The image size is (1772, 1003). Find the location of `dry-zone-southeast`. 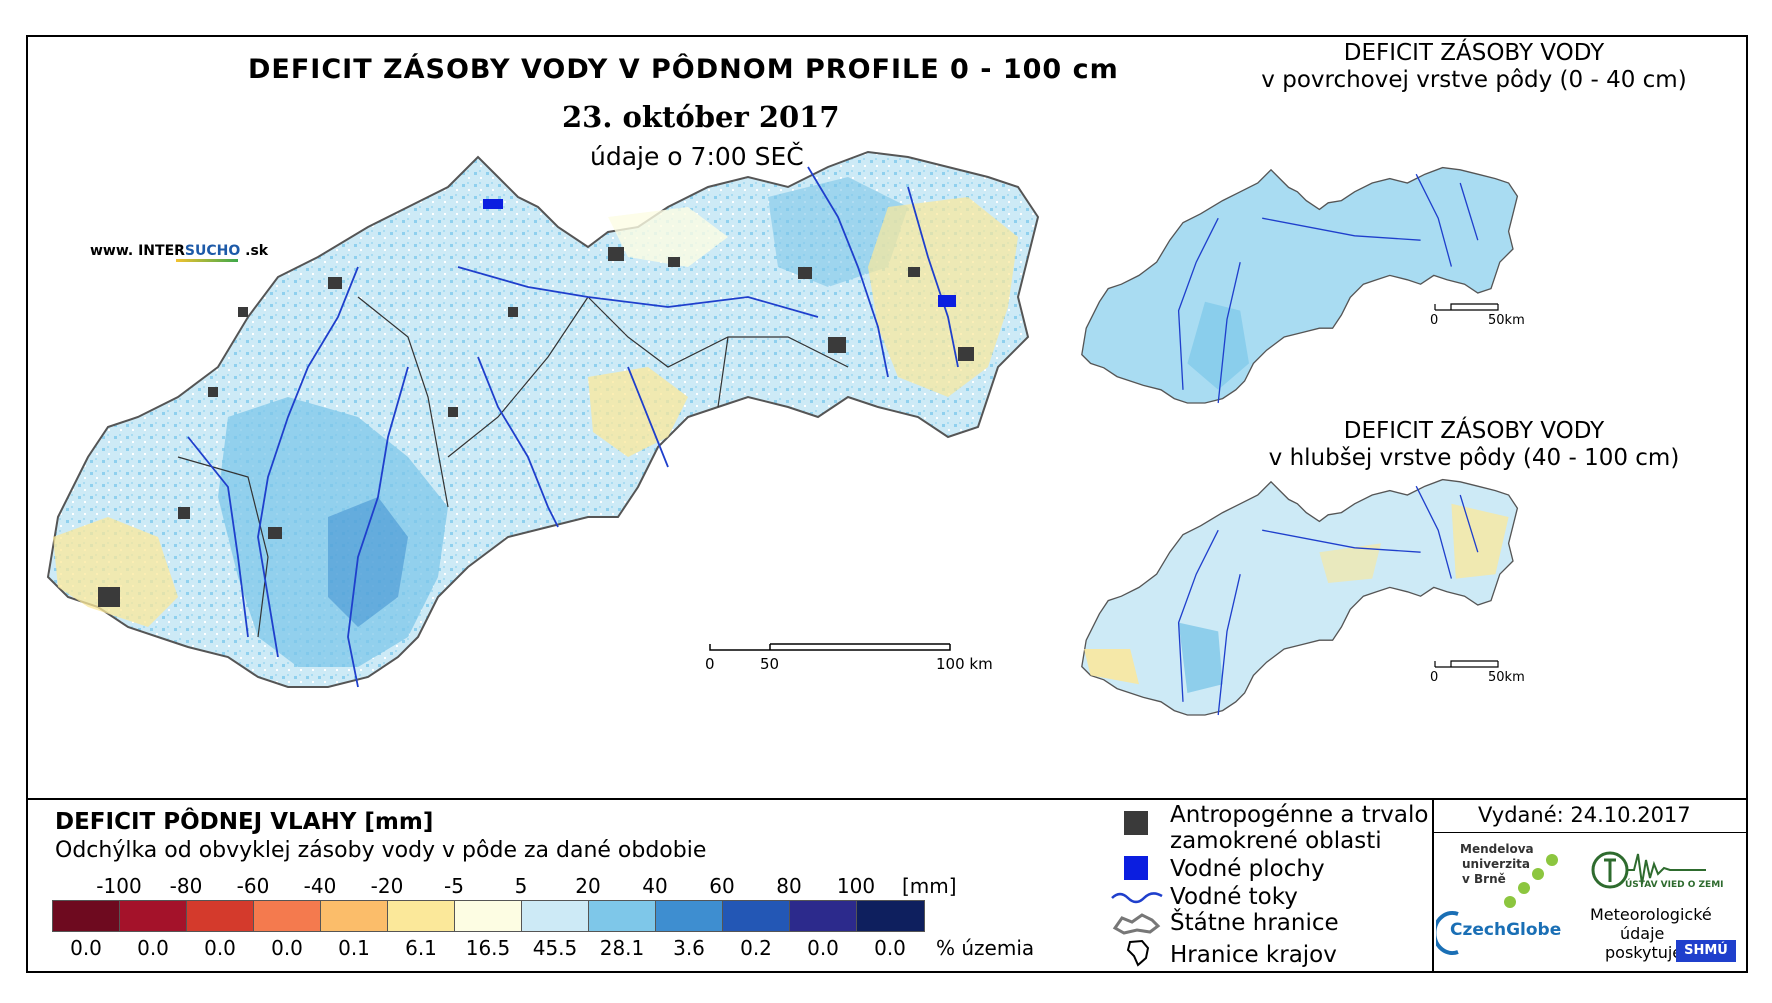

dry-zone-southeast is located at coordinates (638, 412).